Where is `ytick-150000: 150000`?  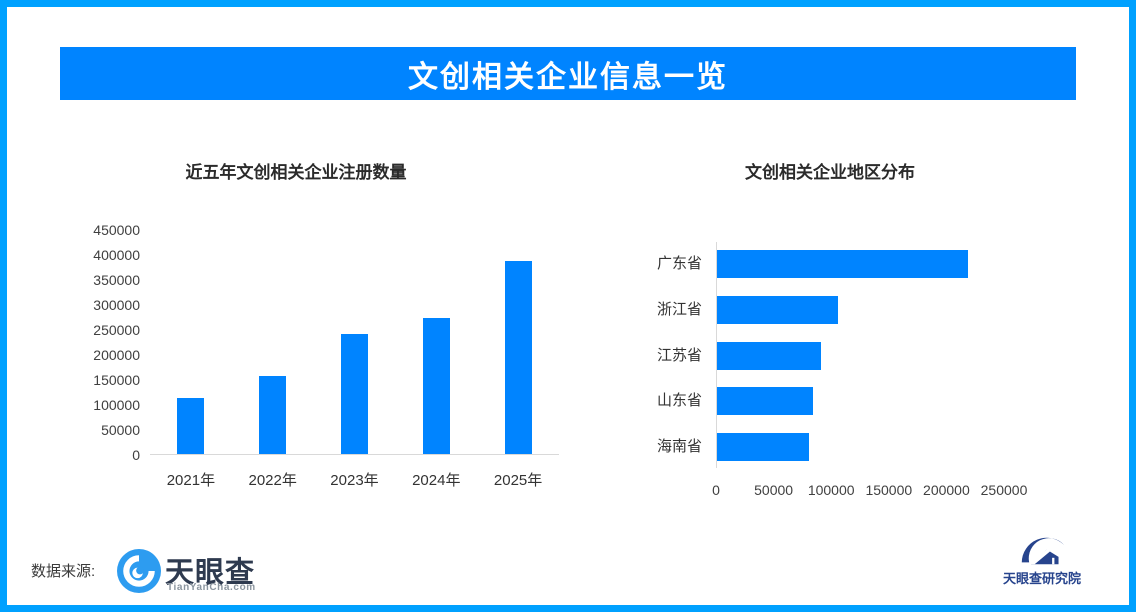
ytick-150000: 150000 is located at coordinates (116, 380).